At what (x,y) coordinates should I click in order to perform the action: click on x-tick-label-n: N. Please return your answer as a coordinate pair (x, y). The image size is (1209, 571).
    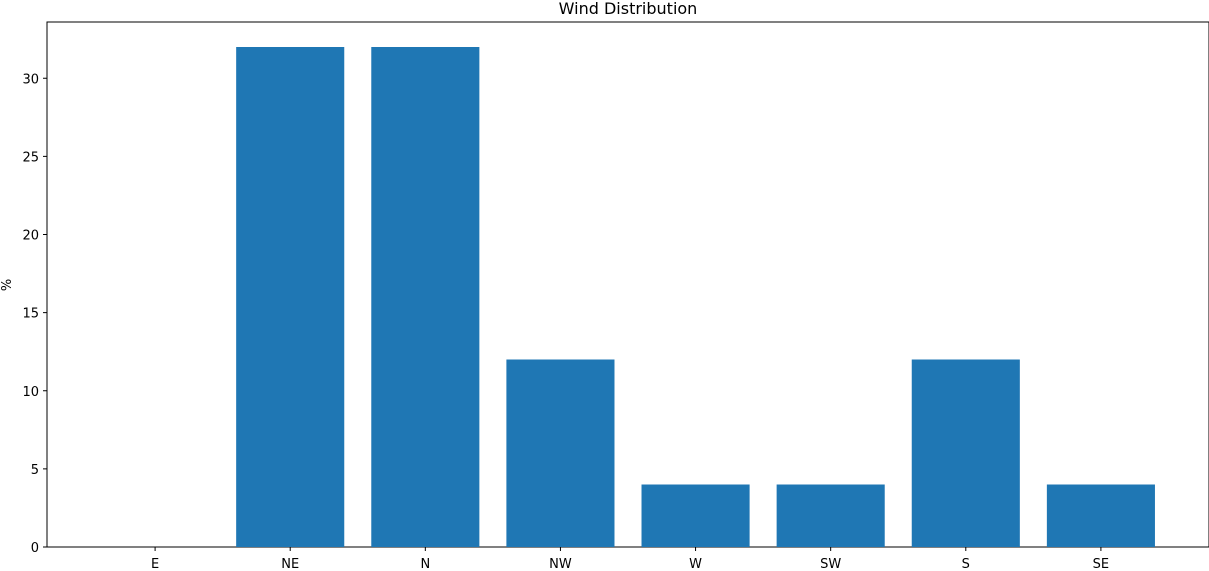
    Looking at the image, I should click on (425, 564).